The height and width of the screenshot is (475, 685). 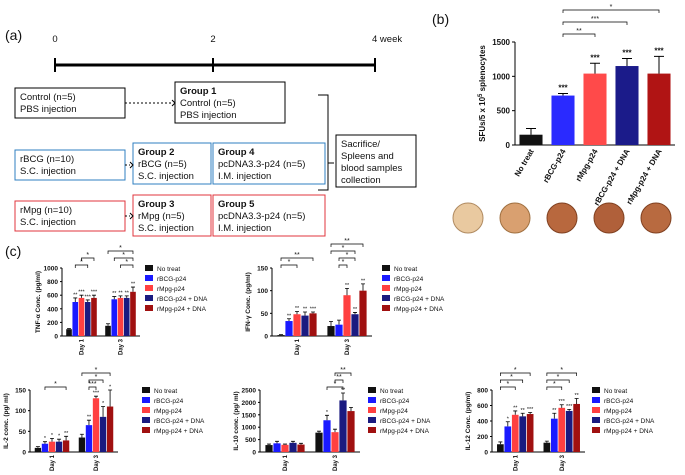 I want to click on box-text: rMpg (n=10), so click(x=46, y=210).